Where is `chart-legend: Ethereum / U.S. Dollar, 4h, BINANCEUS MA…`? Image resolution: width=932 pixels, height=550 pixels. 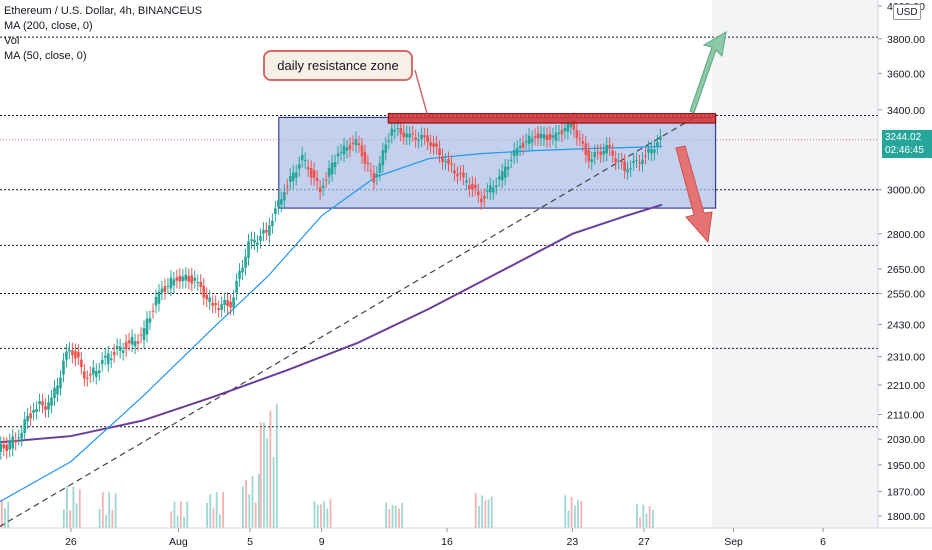 chart-legend: Ethereum / U.S. Dollar, 4h, BINANCEUS MA… is located at coordinates (103, 34).